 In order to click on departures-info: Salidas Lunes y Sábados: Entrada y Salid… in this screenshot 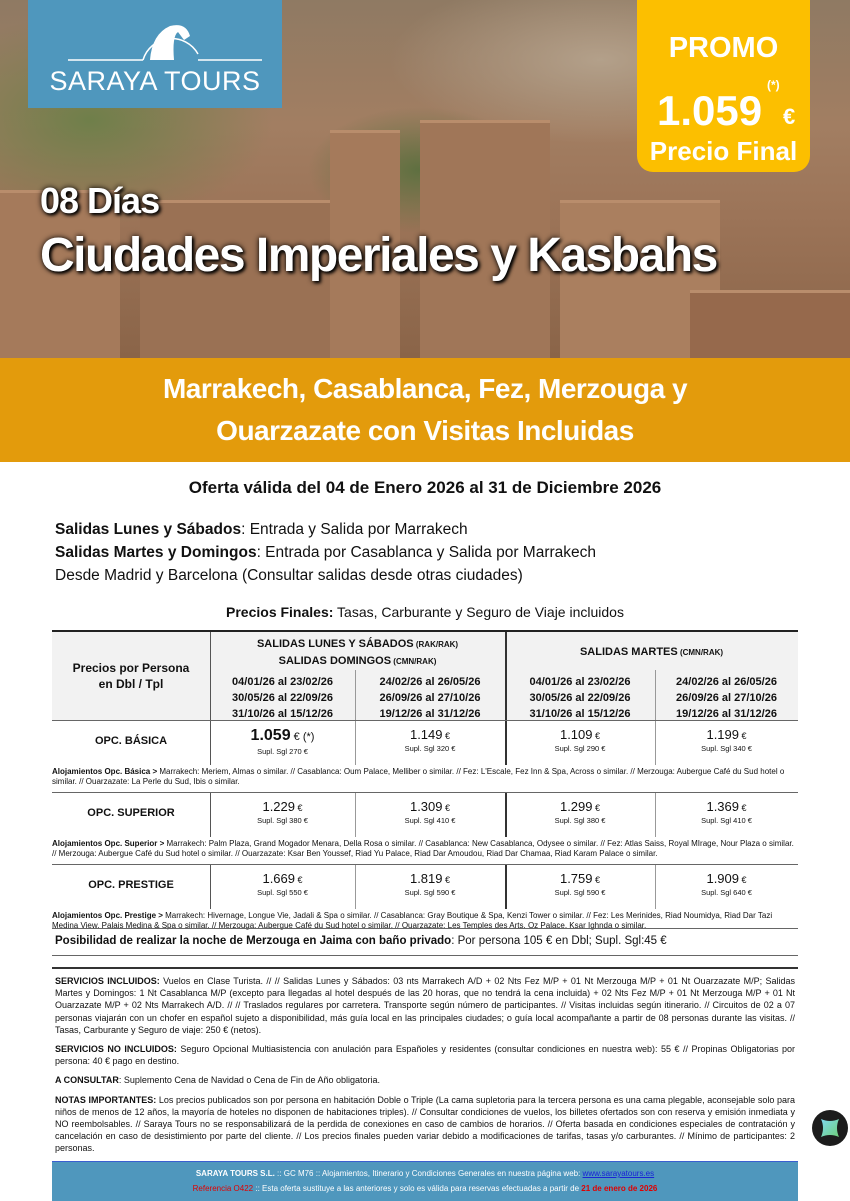, I will do `click(325, 552)`.